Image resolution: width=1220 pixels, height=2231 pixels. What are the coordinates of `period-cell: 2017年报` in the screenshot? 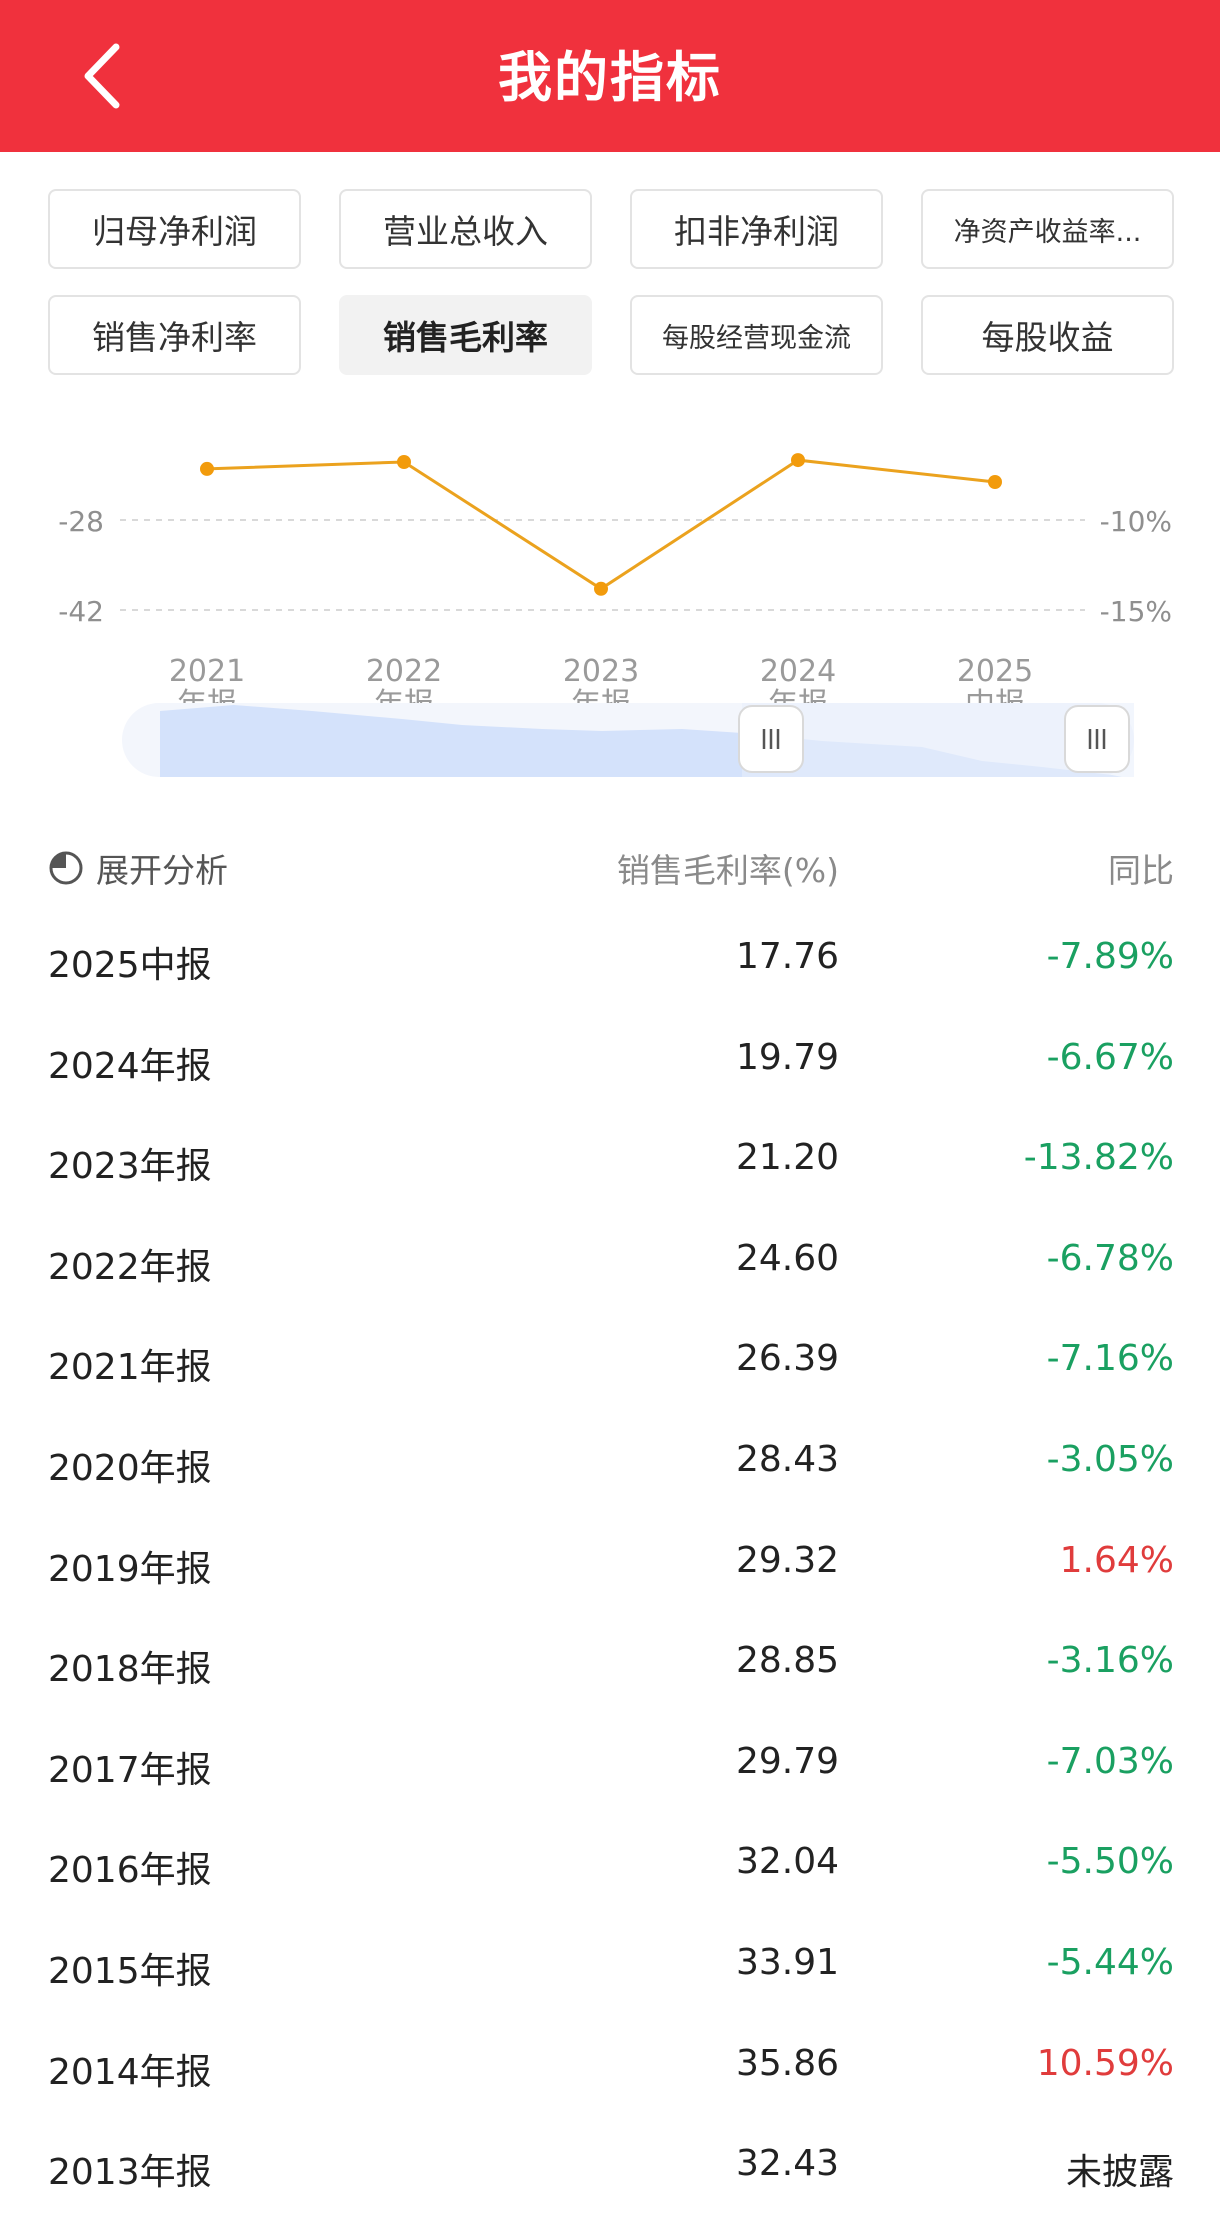 It's located at (130, 1770).